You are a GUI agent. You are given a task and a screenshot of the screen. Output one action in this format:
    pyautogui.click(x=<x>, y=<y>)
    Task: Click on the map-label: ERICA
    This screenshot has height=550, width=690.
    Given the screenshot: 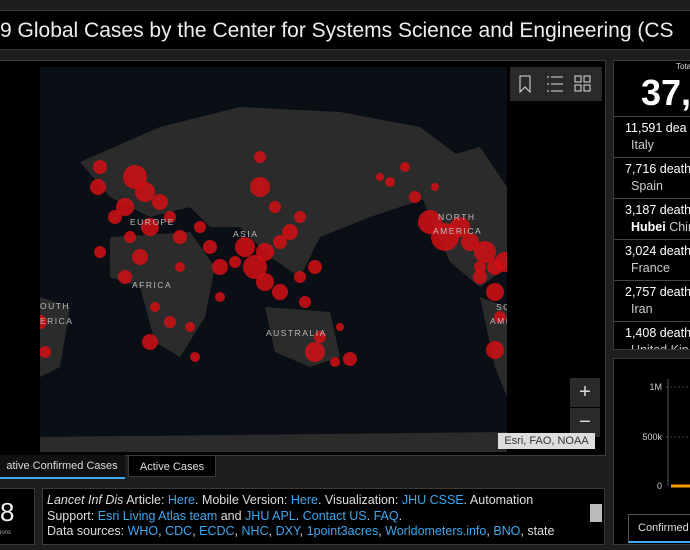 What is the action you would take?
    pyautogui.click(x=56, y=321)
    